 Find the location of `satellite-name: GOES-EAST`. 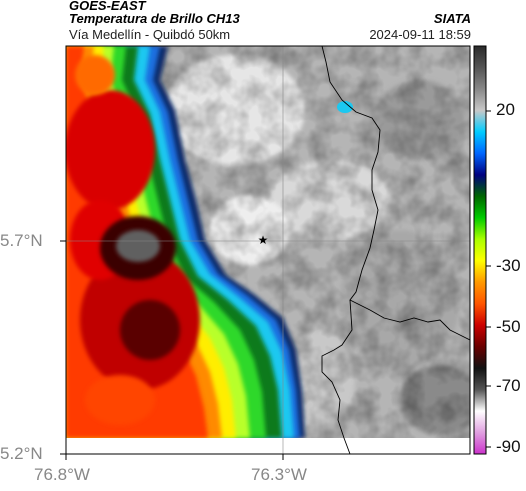

satellite-name: GOES-EAST is located at coordinates (107, 6).